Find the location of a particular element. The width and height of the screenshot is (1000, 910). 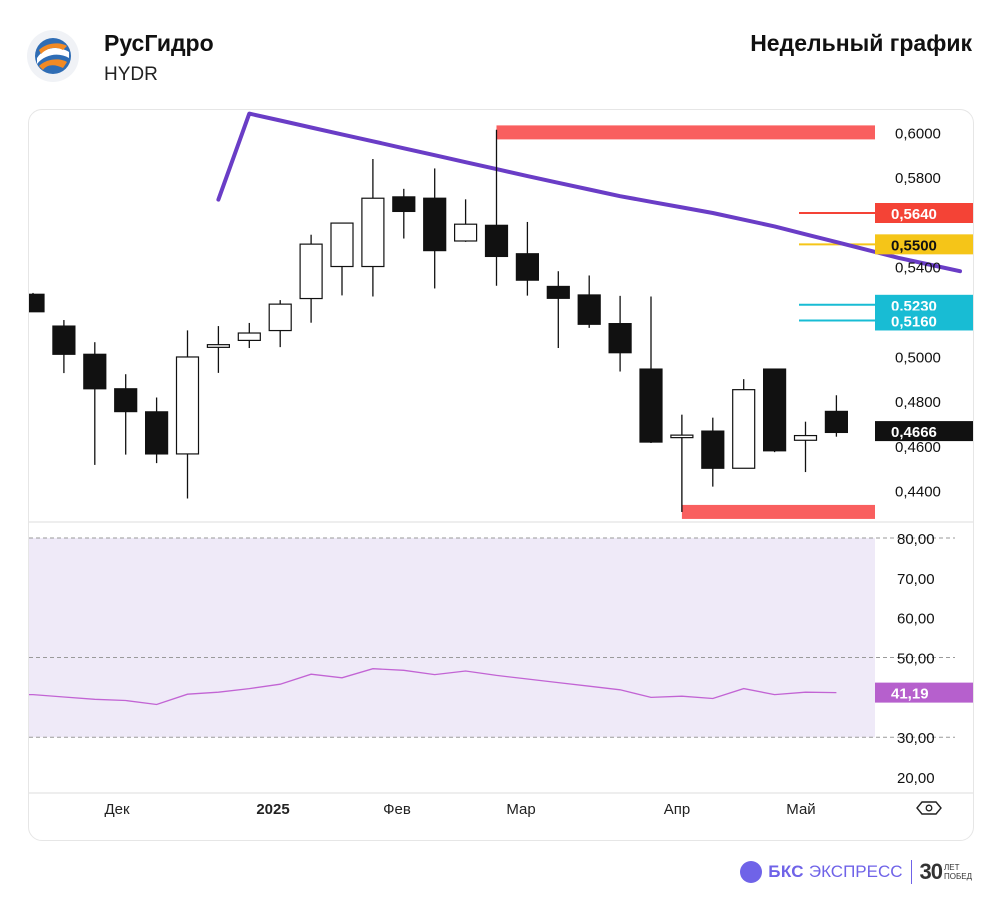

level-badge-1: 0,5500 is located at coordinates (924, 244).